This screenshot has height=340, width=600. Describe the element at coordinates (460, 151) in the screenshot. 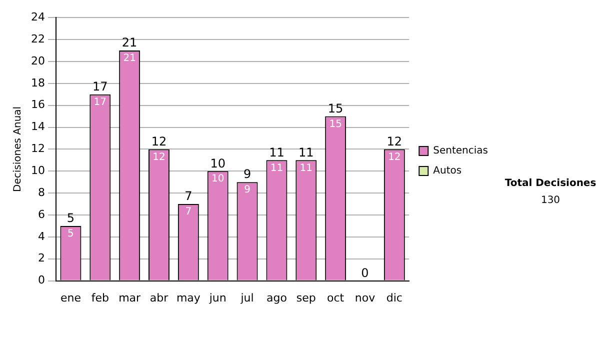

I see `legend-label: Sentencias` at that location.